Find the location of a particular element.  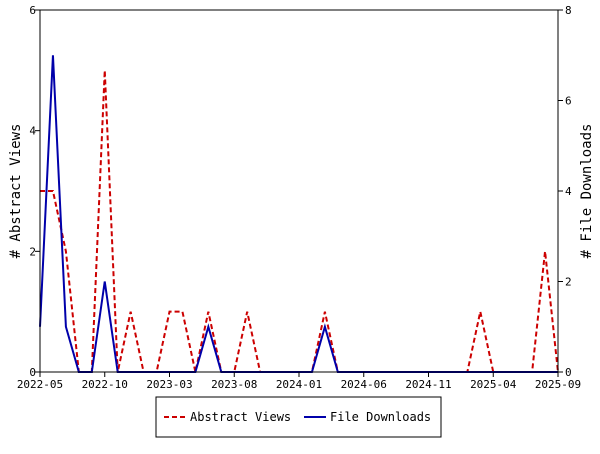

left-tick-label: 6 is located at coordinates (32, 10).